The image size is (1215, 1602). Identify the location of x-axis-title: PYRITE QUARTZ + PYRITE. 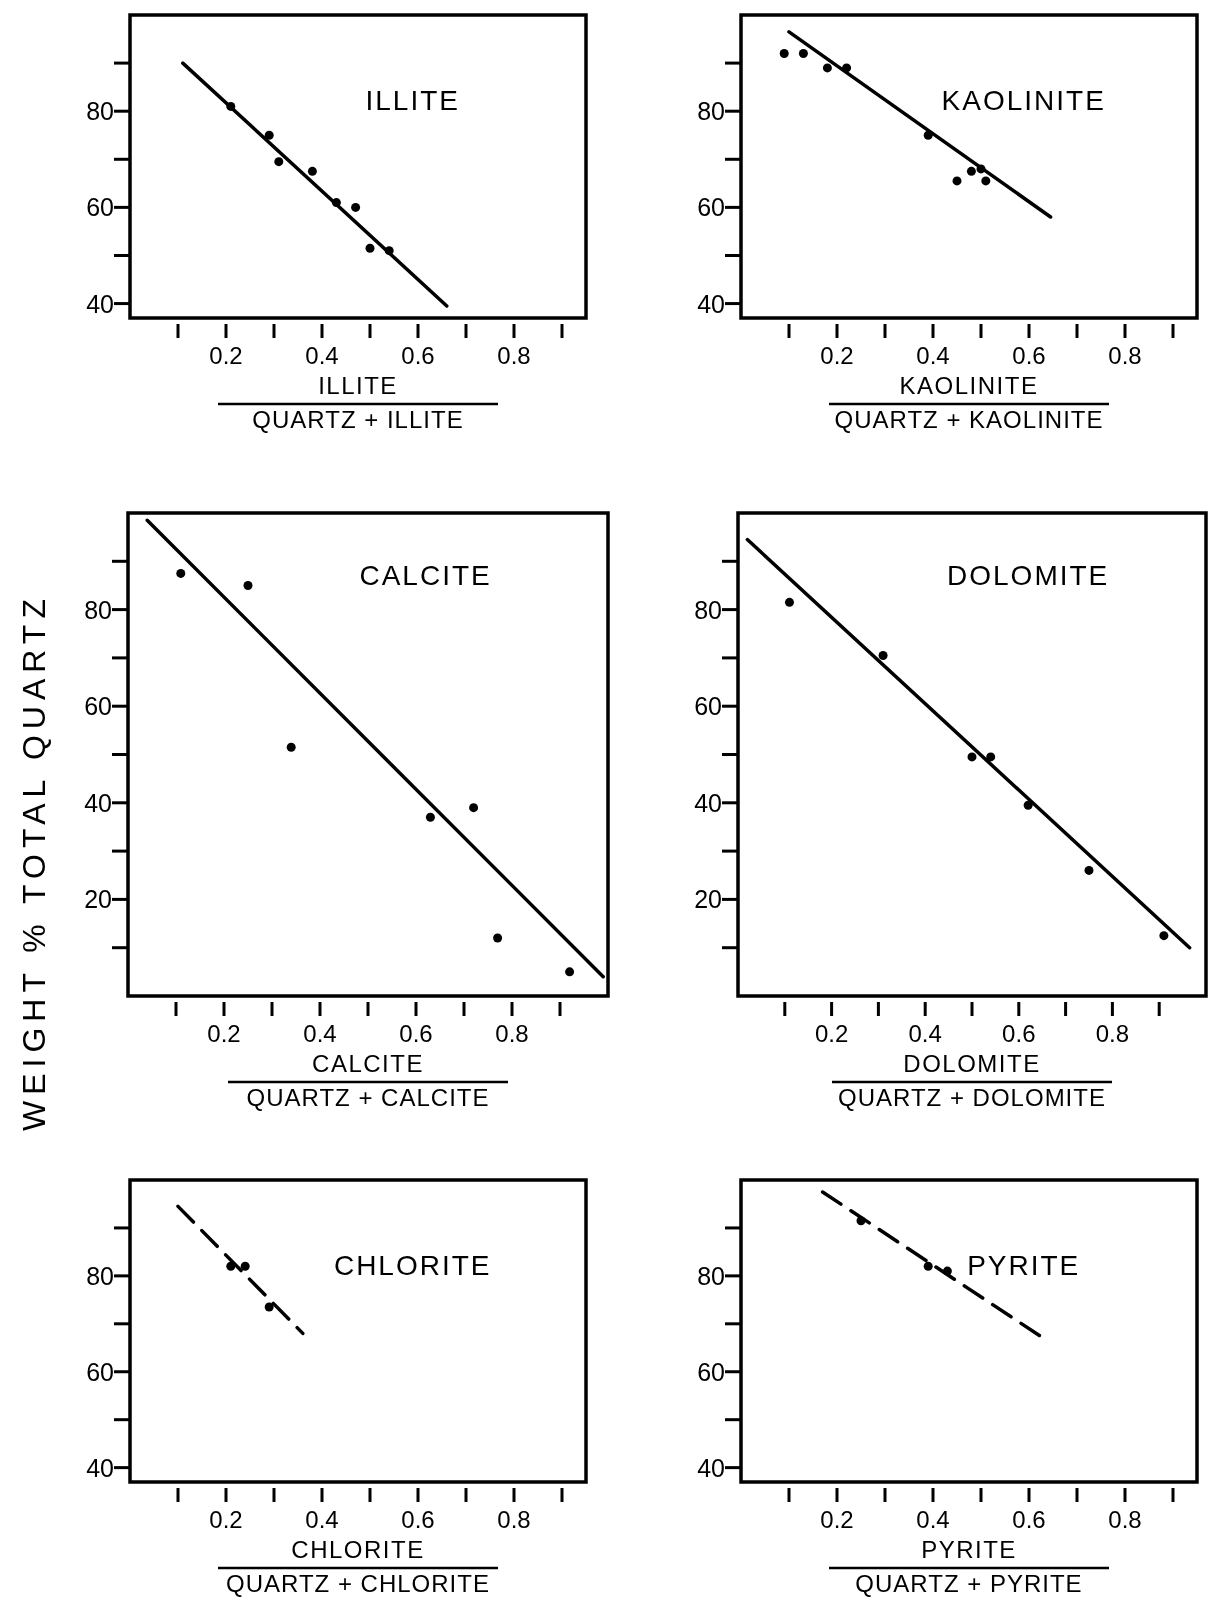
(969, 1566).